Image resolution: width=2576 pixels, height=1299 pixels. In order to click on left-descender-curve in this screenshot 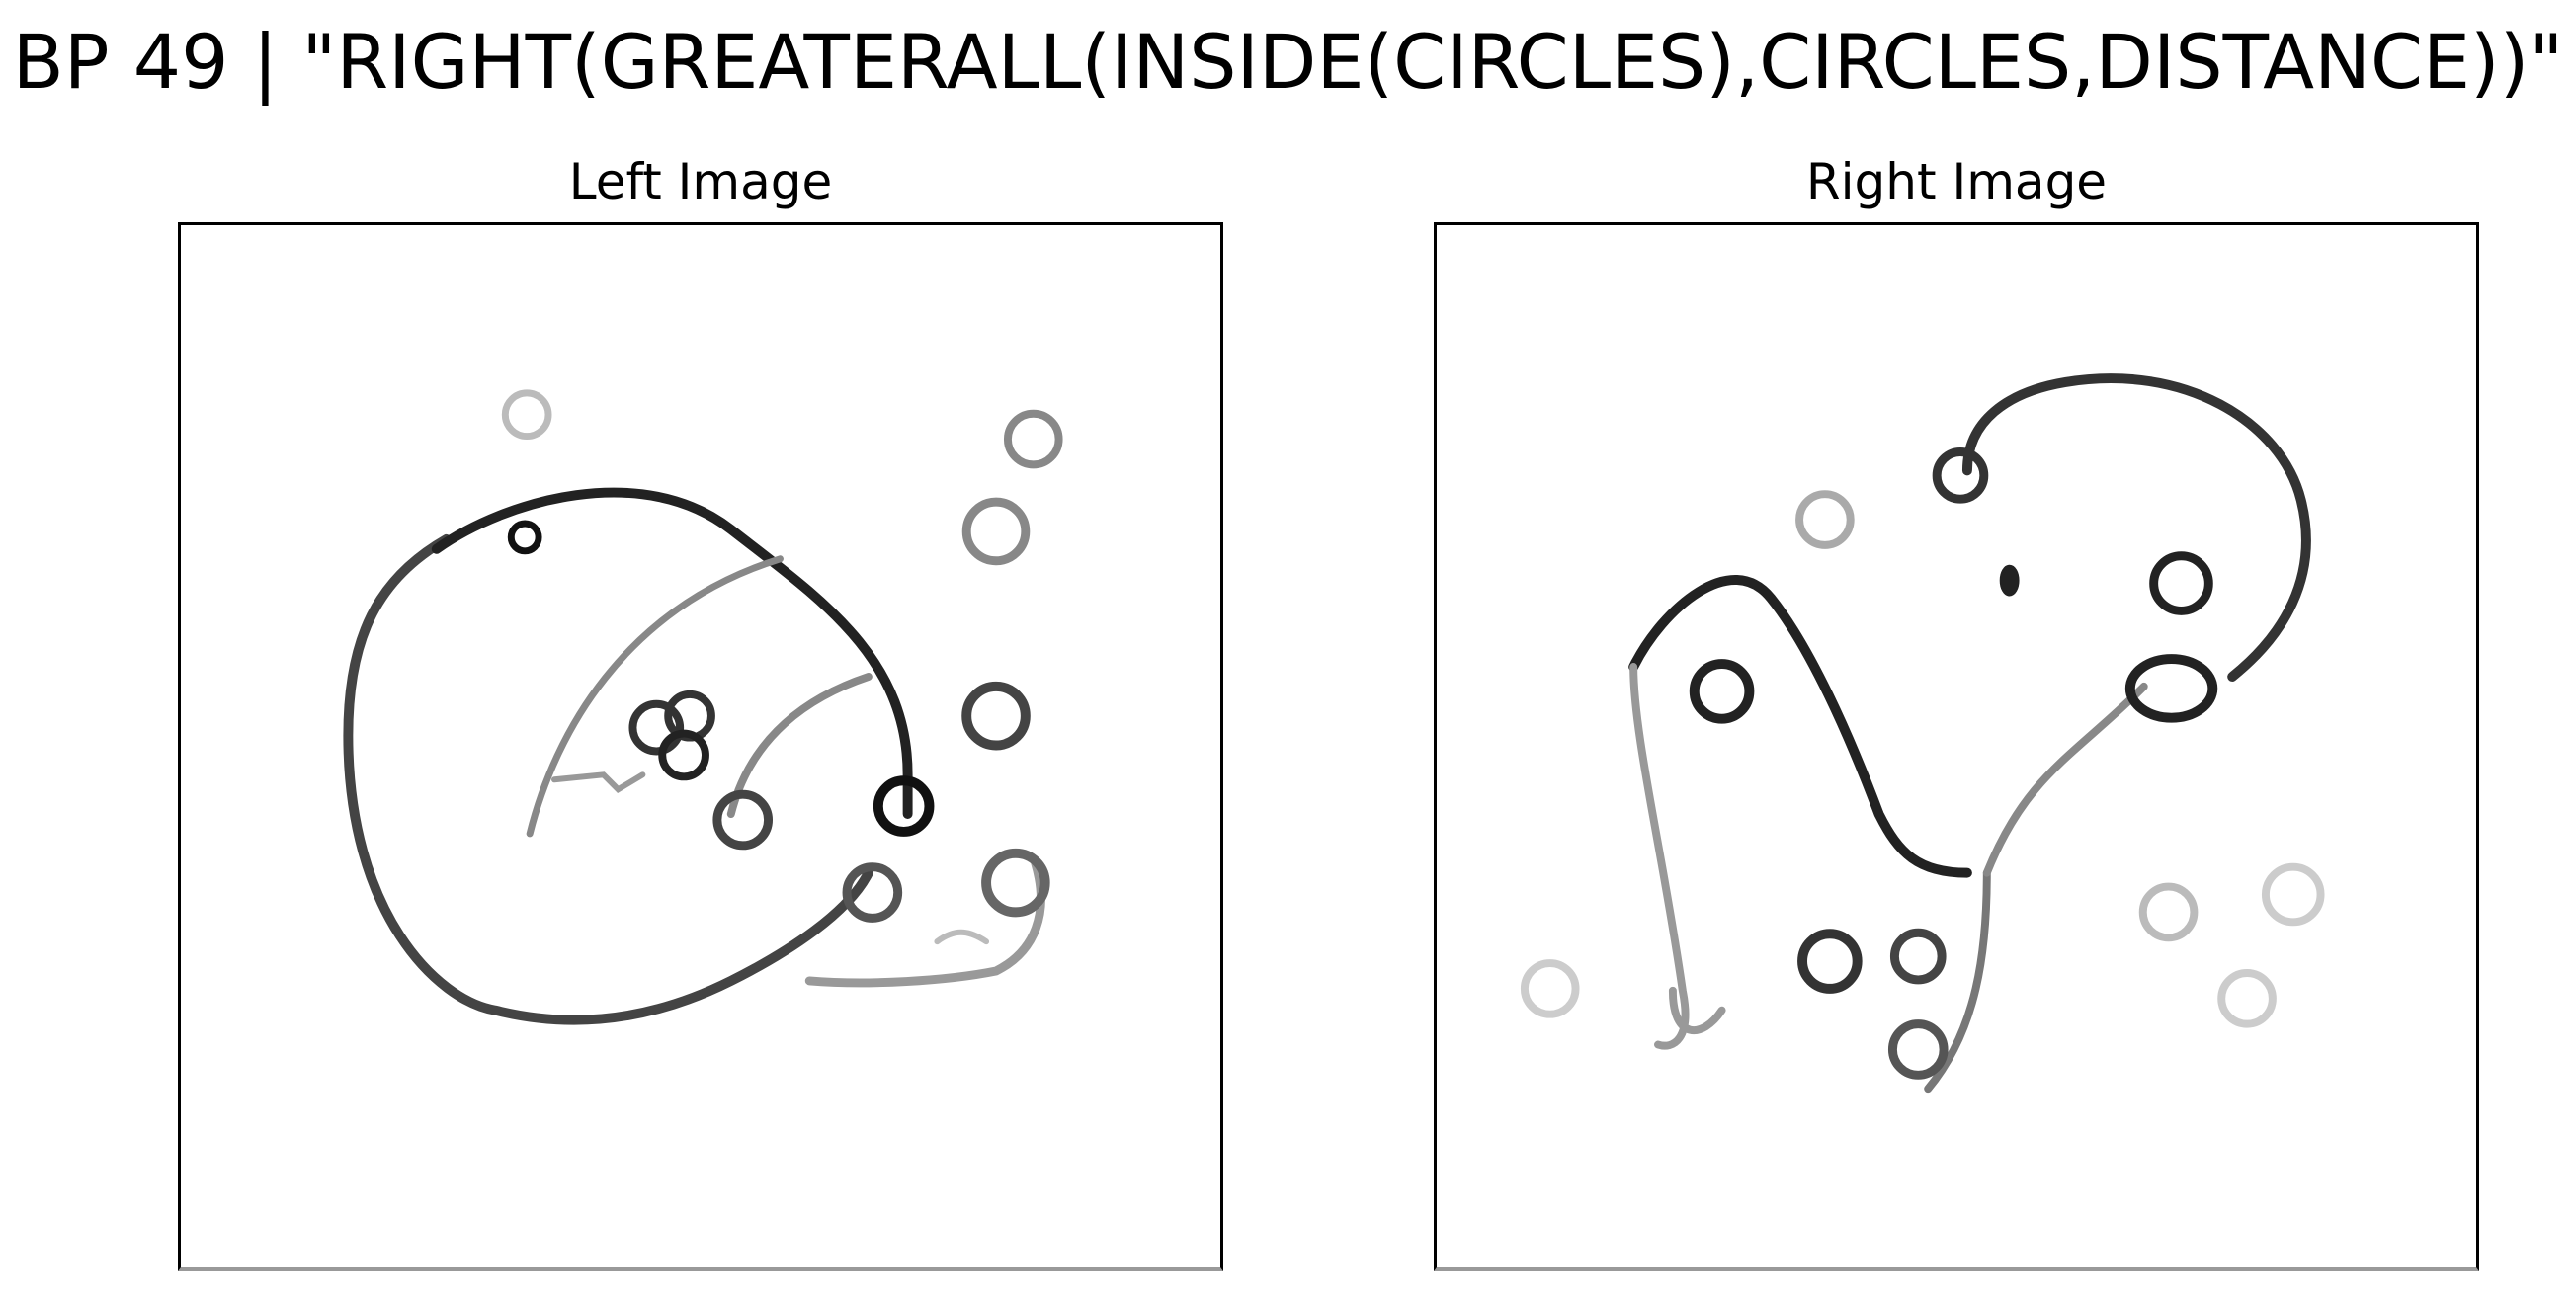, I will do `click(1659, 856)`.